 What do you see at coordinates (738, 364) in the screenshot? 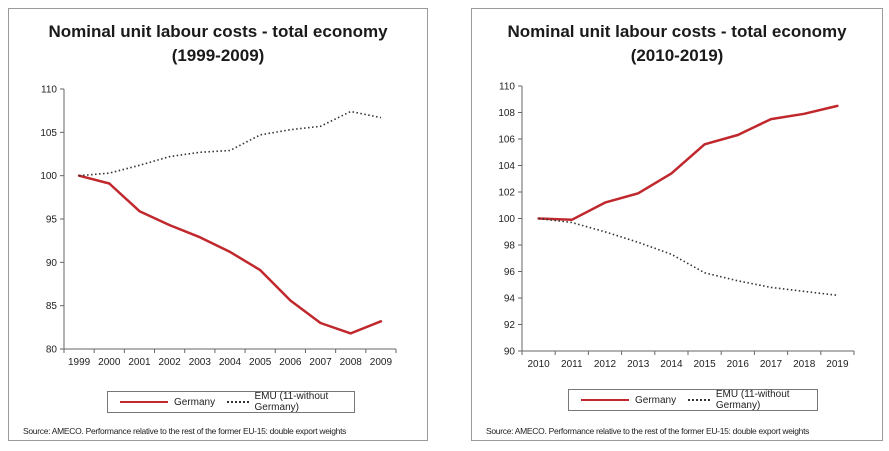
I see `x-tick-label: 2016` at bounding box center [738, 364].